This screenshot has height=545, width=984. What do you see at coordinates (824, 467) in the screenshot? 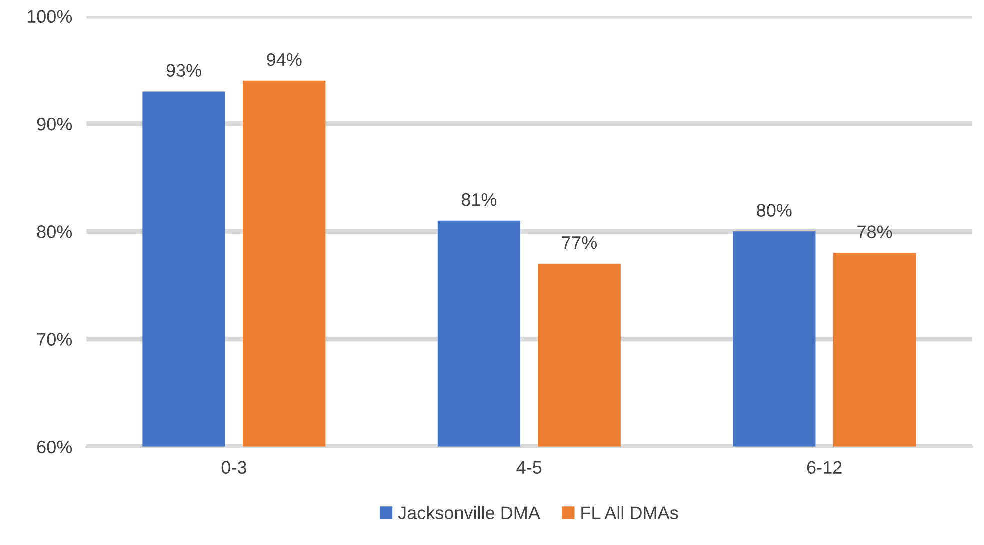
I see `x-tick-label: 6-12` at bounding box center [824, 467].